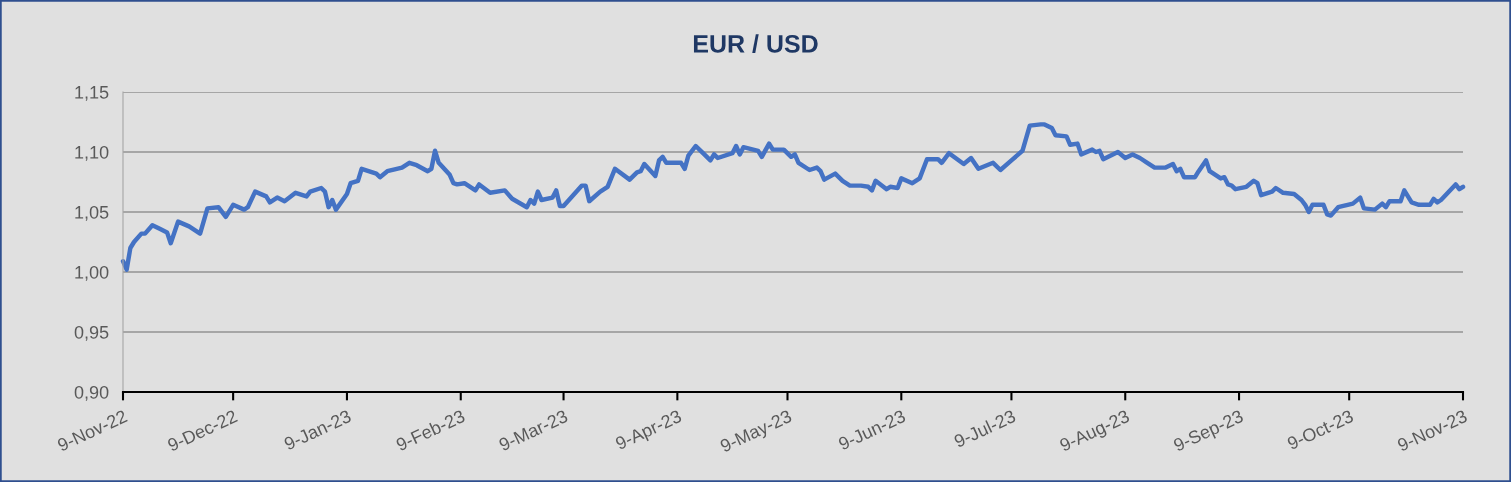 The image size is (1511, 482). Describe the element at coordinates (92, 93) in the screenshot. I see `y-tick-label: 1,15` at that location.